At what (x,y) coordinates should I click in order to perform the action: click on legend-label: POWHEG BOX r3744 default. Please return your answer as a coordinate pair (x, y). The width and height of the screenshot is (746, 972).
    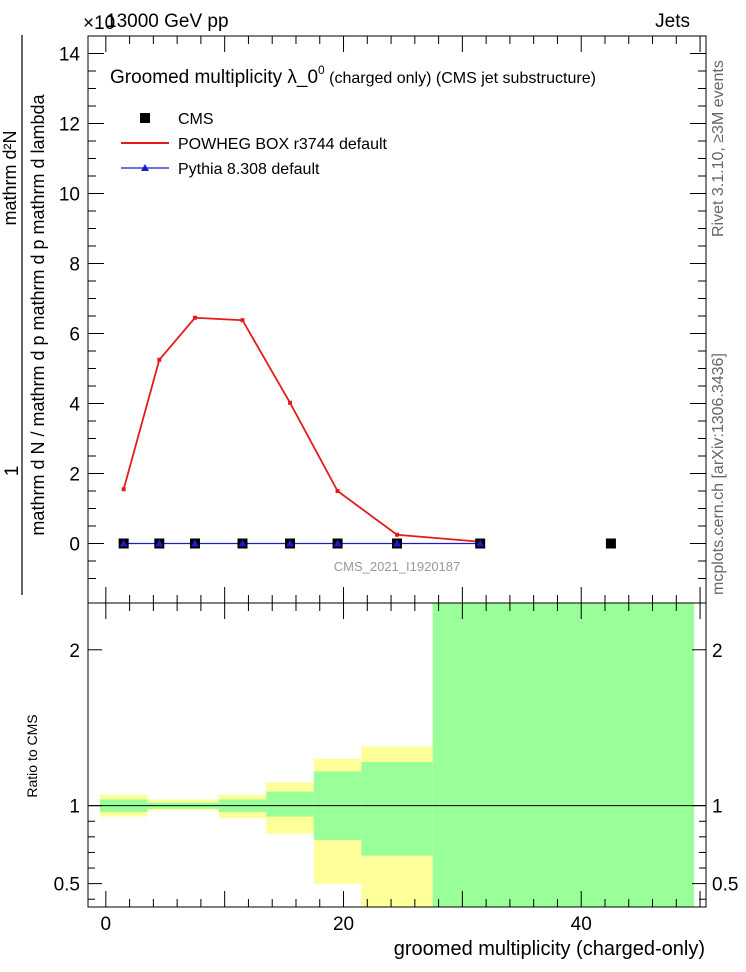
    Looking at the image, I should click on (283, 144).